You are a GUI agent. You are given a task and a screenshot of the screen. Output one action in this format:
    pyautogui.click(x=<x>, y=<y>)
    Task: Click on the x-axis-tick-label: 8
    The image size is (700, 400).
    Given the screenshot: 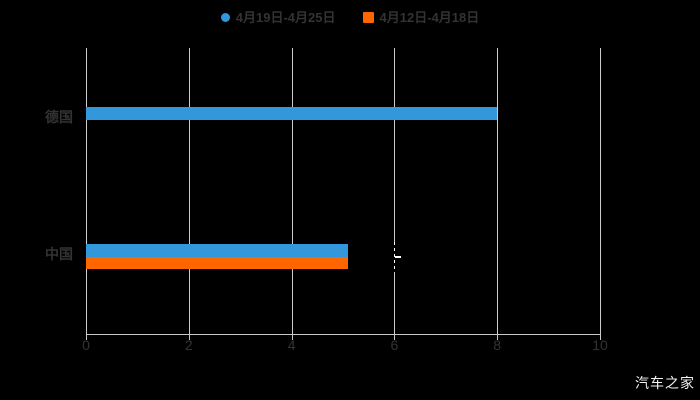 What is the action you would take?
    pyautogui.click(x=497, y=345)
    